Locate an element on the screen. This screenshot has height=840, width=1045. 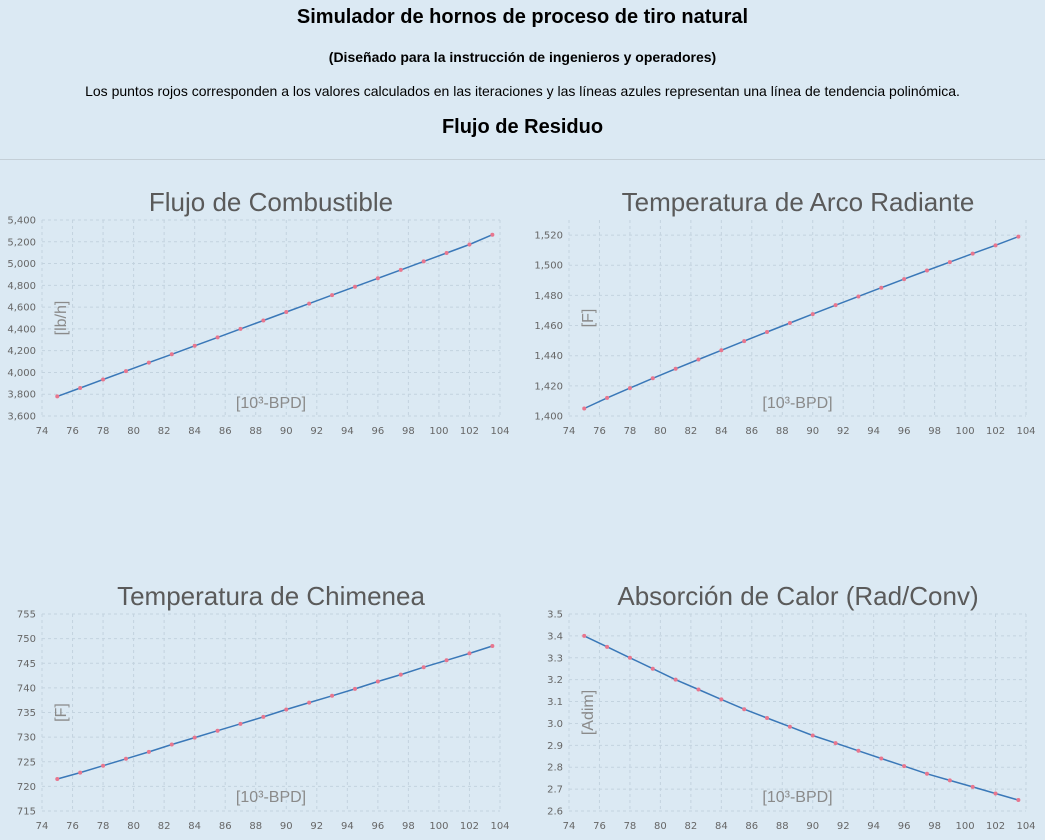
y-tick-label: 750 is located at coordinates (26, 639).